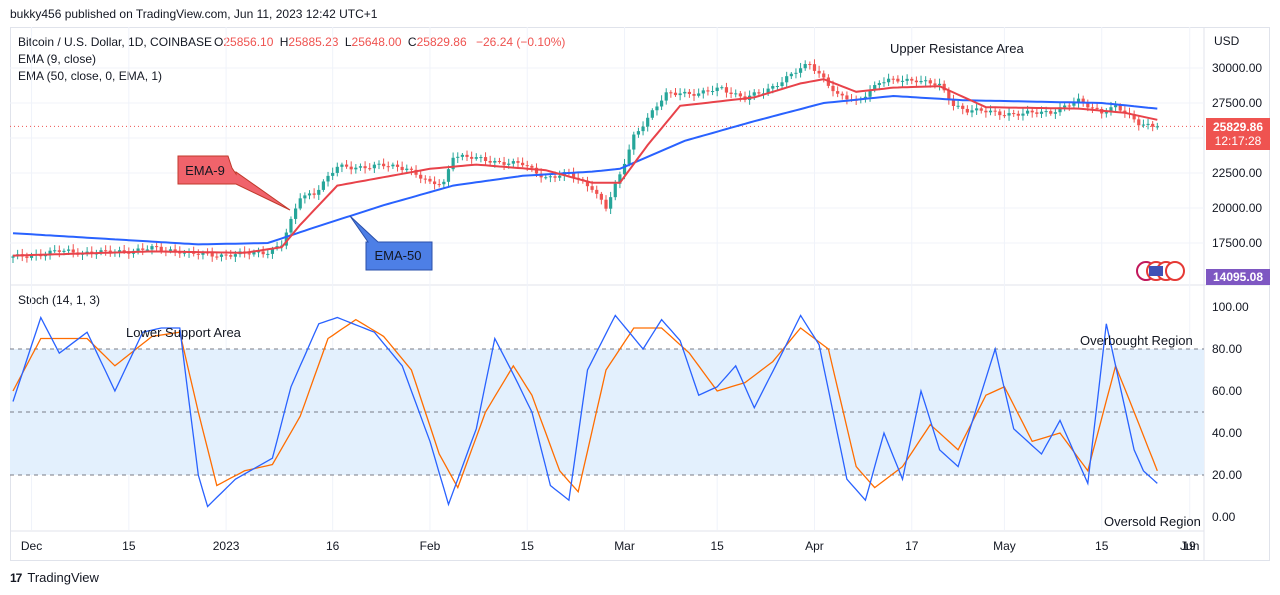 This screenshot has width=1280, height=595. What do you see at coordinates (1227, 349) in the screenshot?
I see `stoch-tick-label: 80.00` at bounding box center [1227, 349].